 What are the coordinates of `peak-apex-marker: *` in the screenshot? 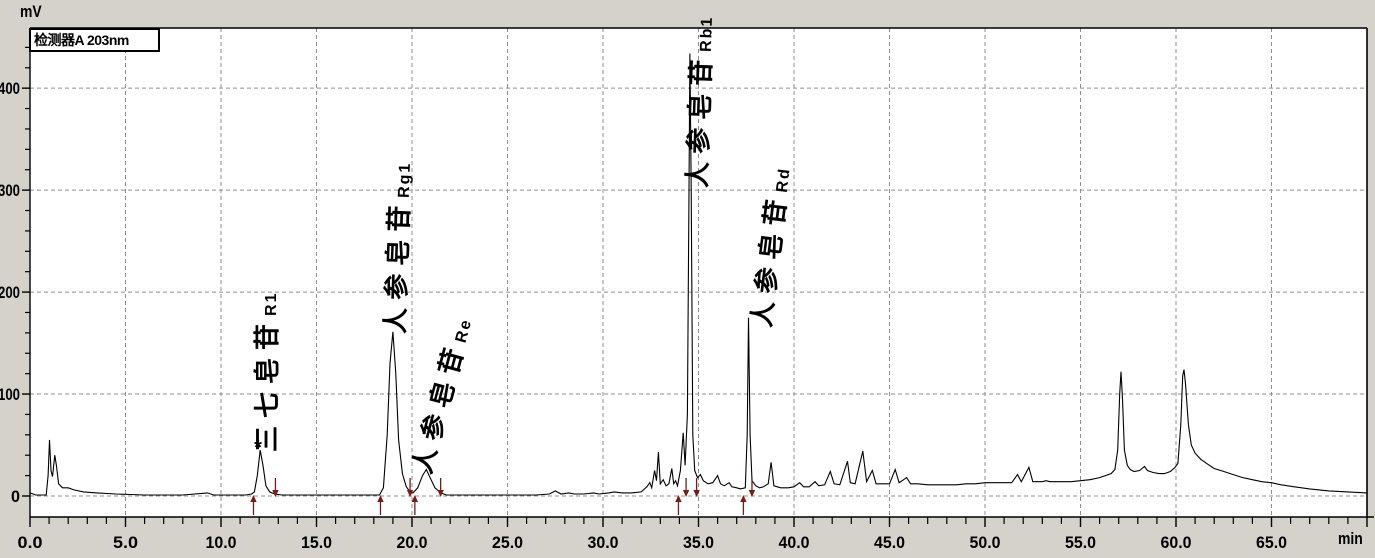 It's located at (258, 448).